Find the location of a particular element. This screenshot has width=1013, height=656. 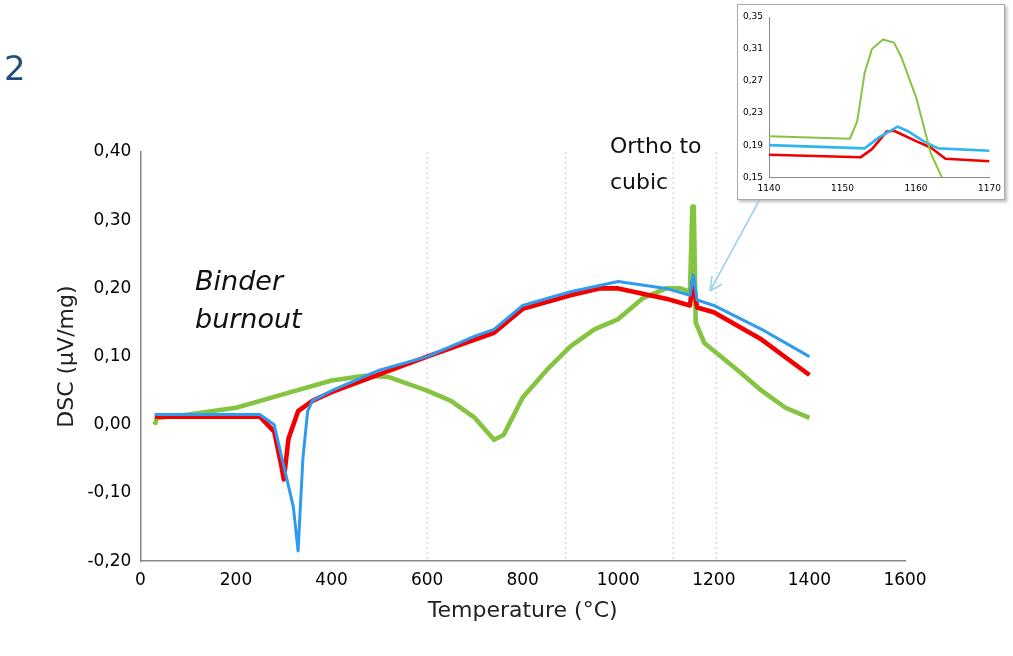

y-tick-label: 0,20 is located at coordinates (112, 286).